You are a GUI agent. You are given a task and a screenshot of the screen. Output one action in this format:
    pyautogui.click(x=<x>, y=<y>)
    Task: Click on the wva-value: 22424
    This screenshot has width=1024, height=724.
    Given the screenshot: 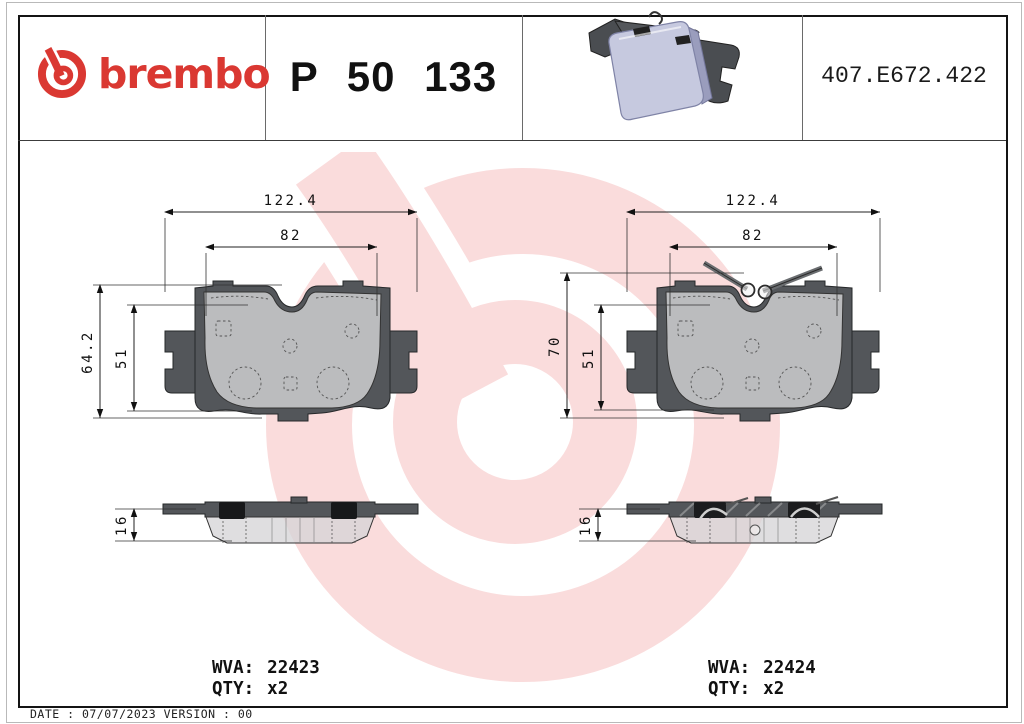 What is the action you would take?
    pyautogui.click(x=789, y=668)
    